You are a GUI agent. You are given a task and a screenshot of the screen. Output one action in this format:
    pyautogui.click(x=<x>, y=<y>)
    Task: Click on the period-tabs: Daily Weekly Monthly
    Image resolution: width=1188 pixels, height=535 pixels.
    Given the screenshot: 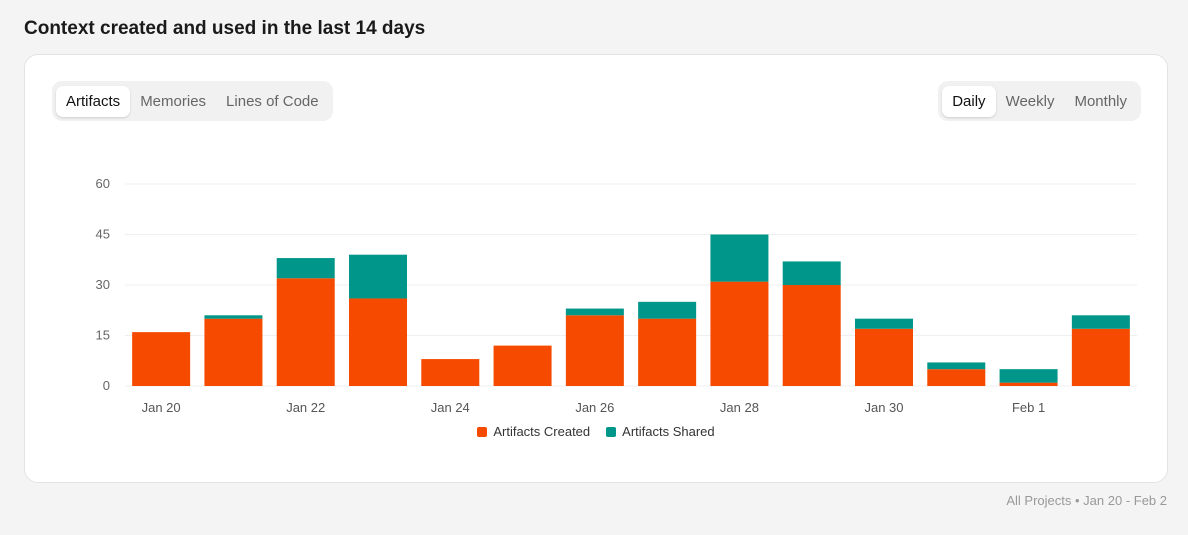 What is the action you would take?
    pyautogui.click(x=1039, y=101)
    